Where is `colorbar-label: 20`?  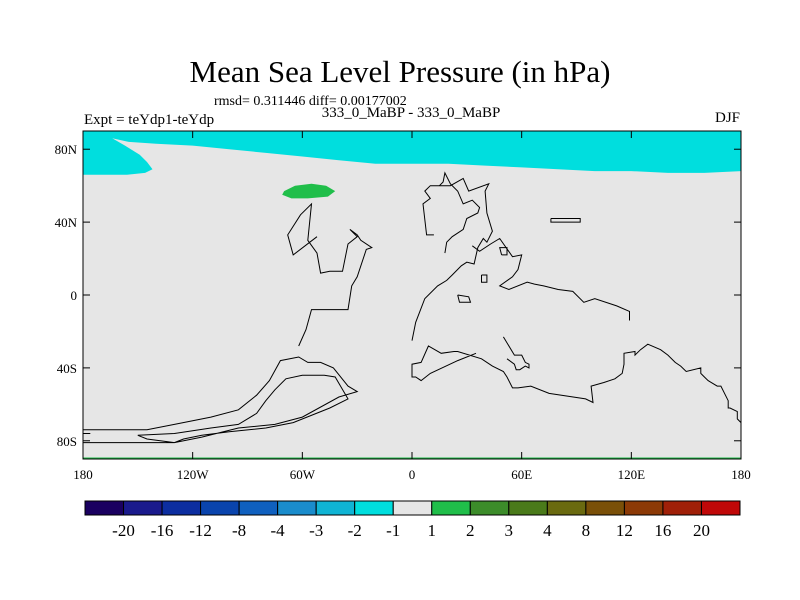 colorbar-label: 20 is located at coordinates (701, 530).